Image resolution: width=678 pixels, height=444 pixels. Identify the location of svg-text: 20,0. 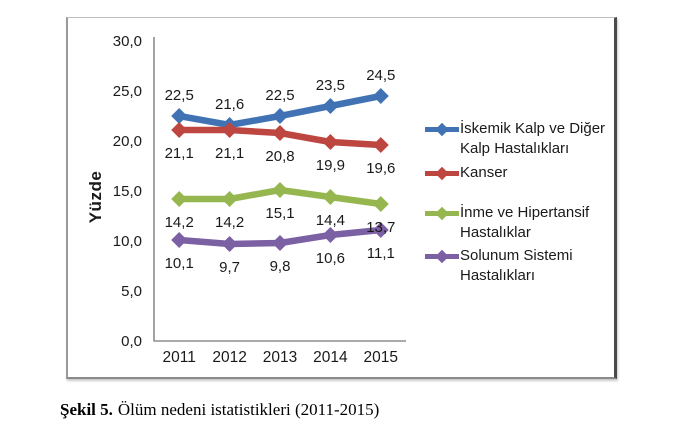
(127, 141).